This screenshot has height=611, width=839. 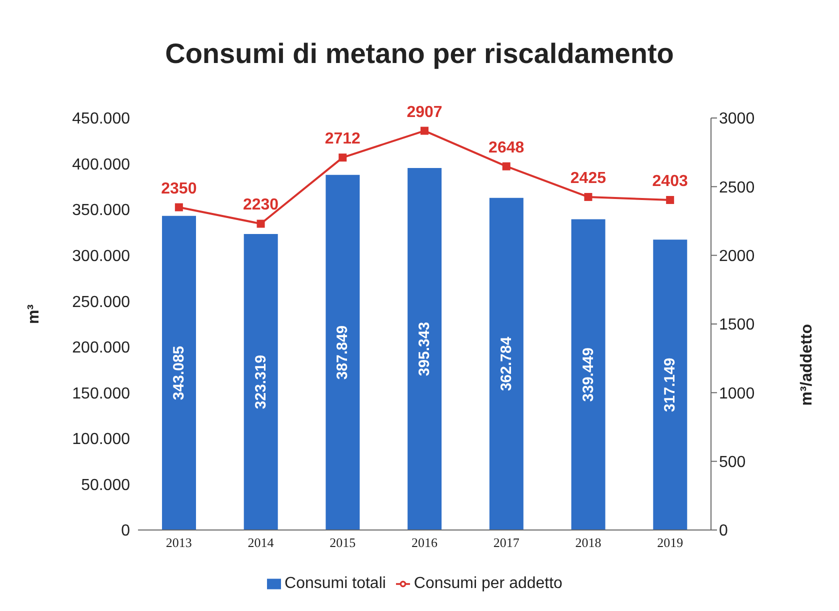 I want to click on x-tick-label: 2016, so click(x=425, y=542).